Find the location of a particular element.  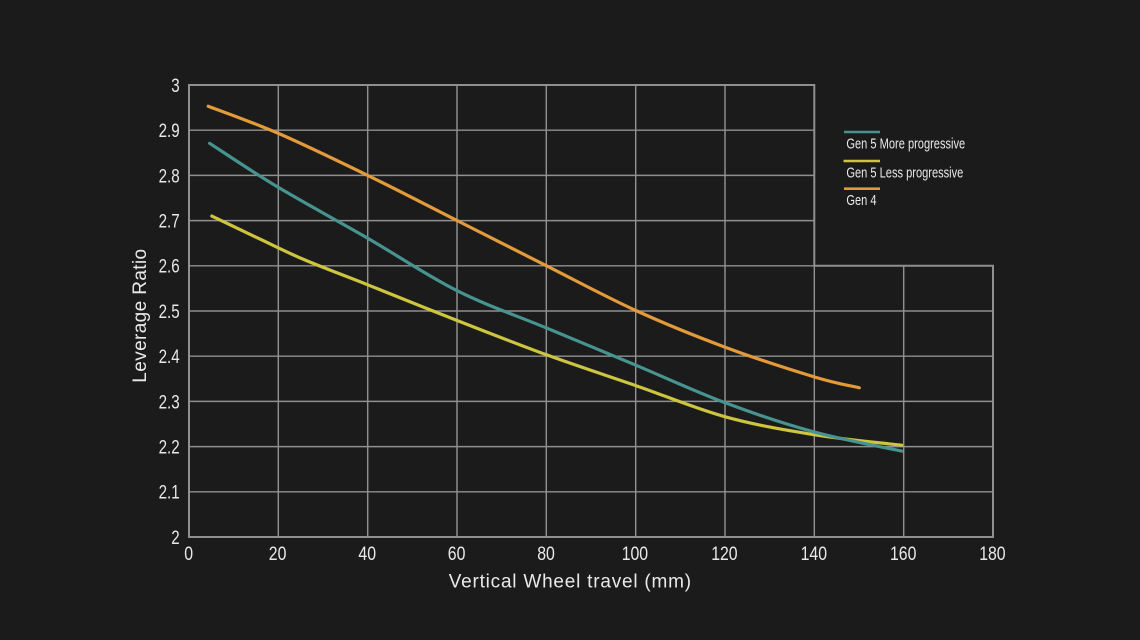

svg-text: 2.4 is located at coordinates (169, 356).